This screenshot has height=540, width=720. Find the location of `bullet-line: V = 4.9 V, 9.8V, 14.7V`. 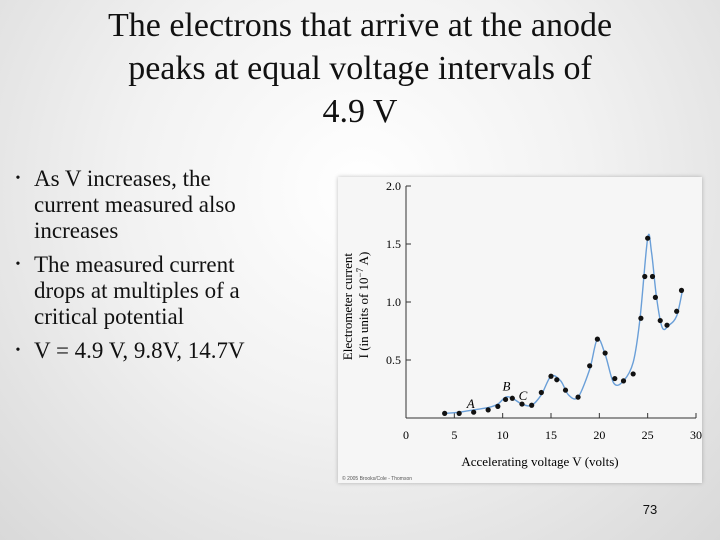

bullet-line: V = 4.9 V, 9.8V, 14.7V is located at coordinates (139, 350).